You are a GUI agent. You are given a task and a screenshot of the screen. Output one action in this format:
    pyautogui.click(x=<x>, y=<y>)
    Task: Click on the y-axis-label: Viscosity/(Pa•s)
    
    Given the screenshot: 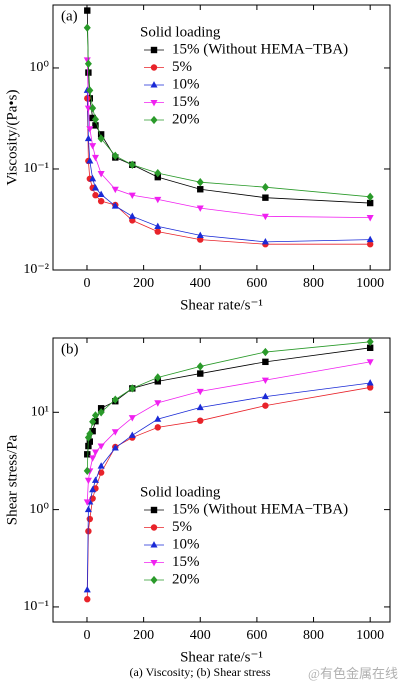 What is the action you would take?
    pyautogui.click(x=12, y=137)
    